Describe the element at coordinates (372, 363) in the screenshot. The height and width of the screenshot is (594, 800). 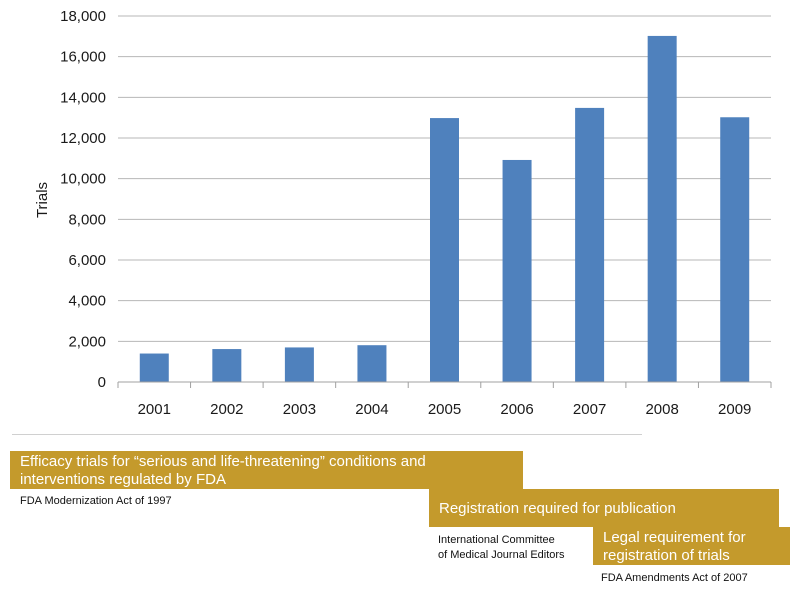
I see `bar-2004` at that location.